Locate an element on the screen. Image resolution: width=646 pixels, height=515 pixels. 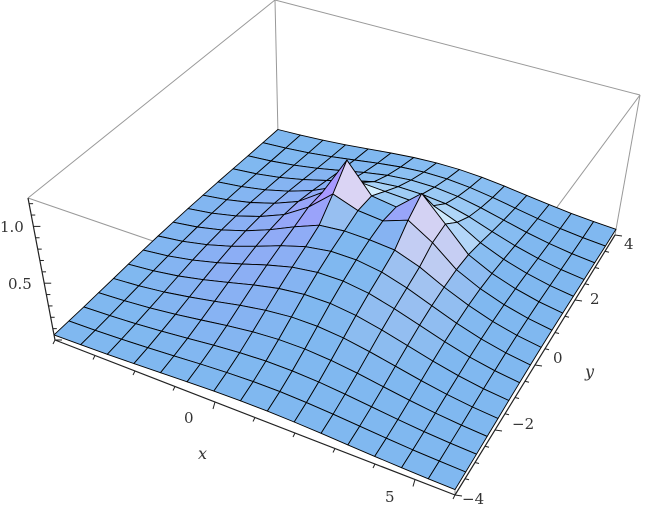
y-tick-label: 0 is located at coordinates (558, 358).